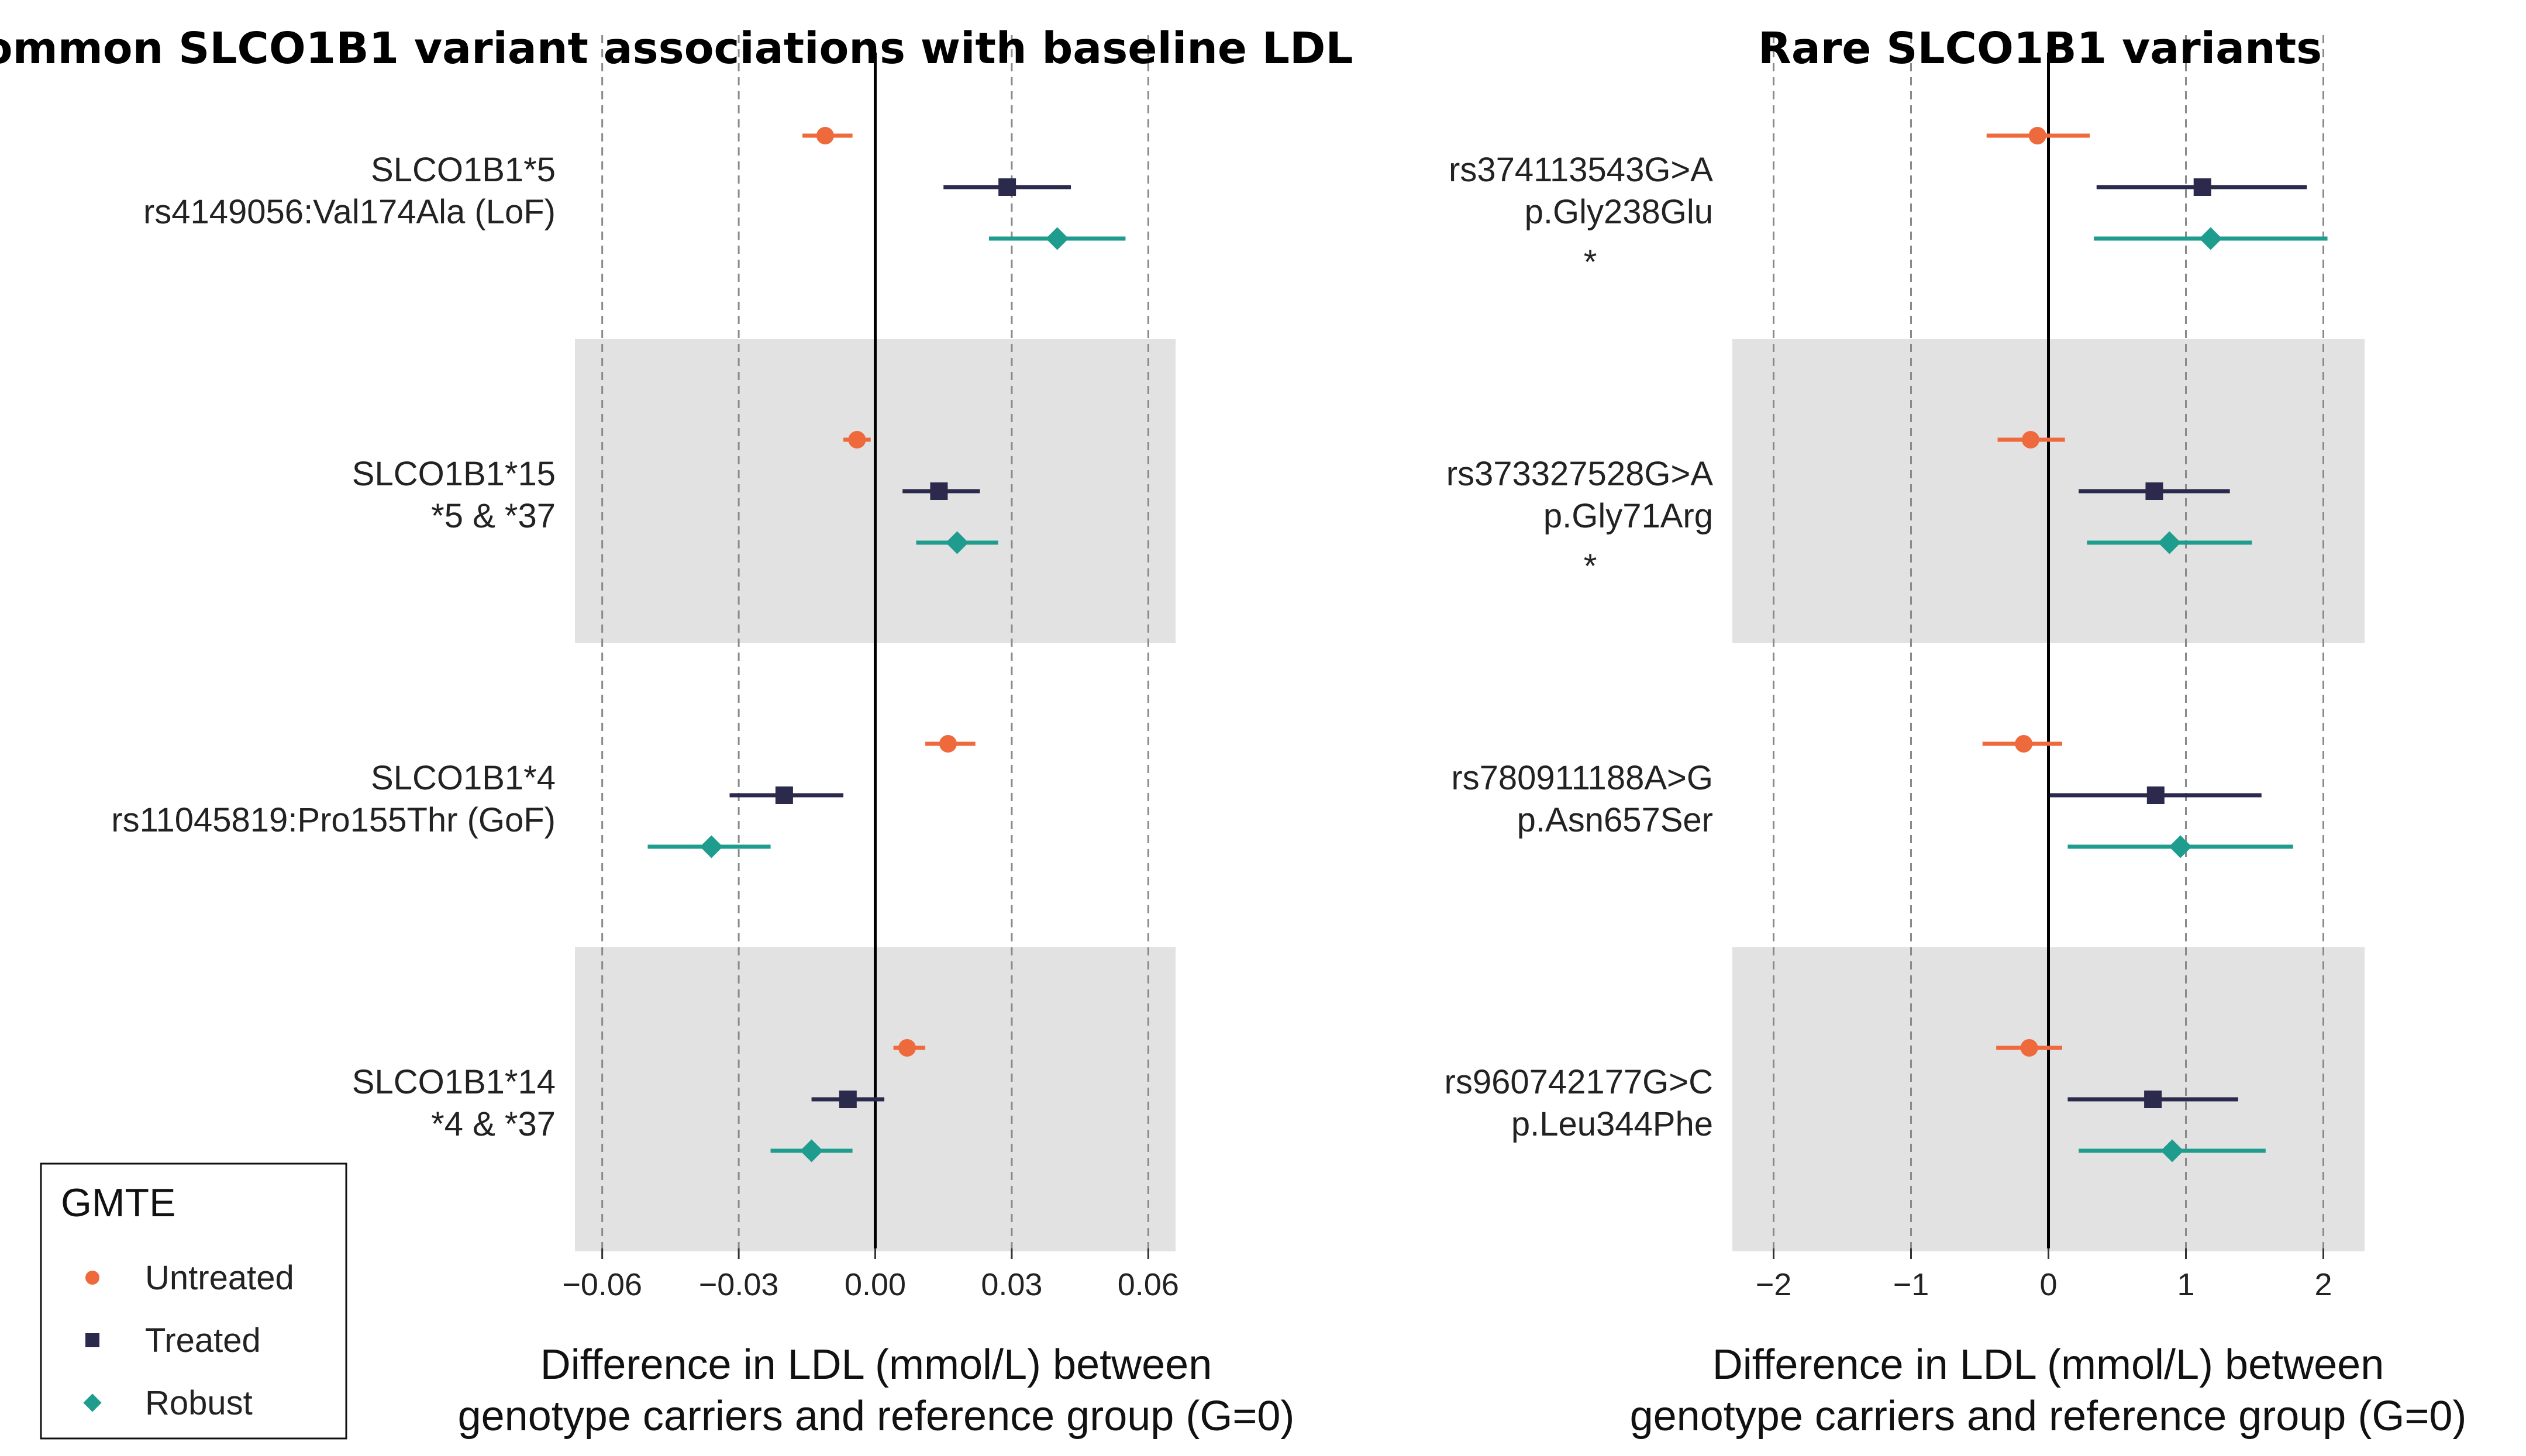  What do you see at coordinates (1628, 516) in the screenshot?
I see `row-label-secondary: p.Gly71Arg` at bounding box center [1628, 516].